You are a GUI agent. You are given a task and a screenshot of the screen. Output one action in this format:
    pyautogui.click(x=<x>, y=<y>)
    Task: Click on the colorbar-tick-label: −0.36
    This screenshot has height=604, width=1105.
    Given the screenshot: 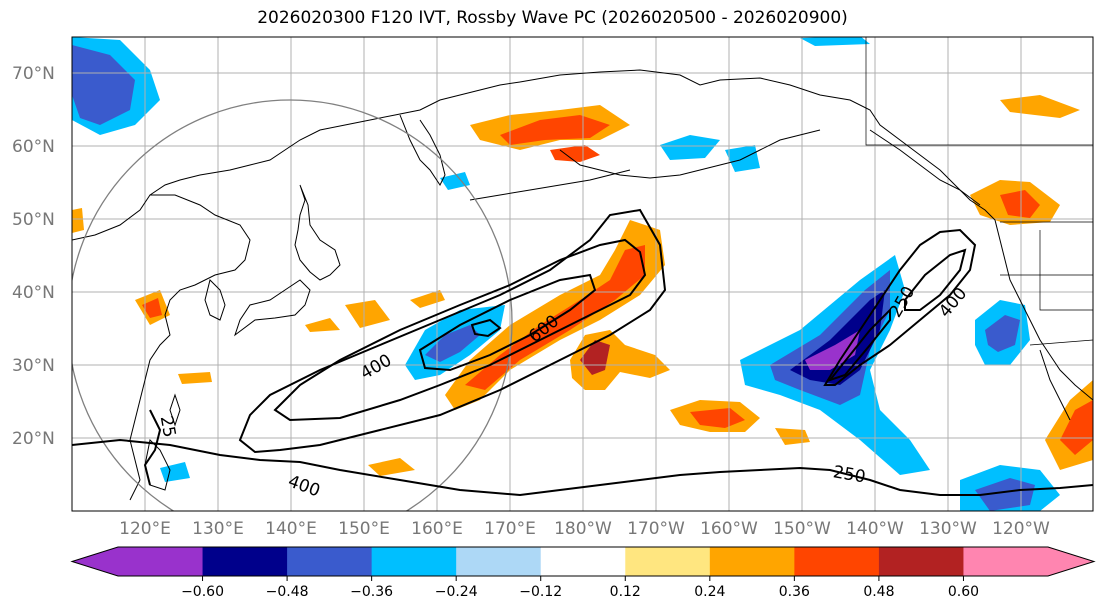 What is the action you would take?
    pyautogui.click(x=371, y=592)
    